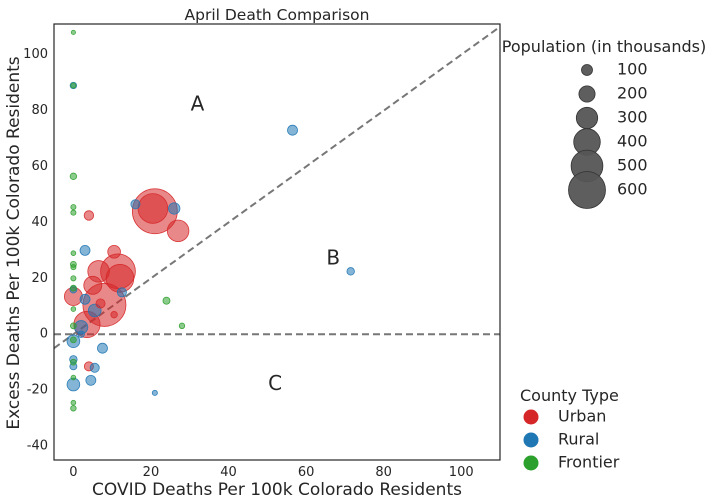  I want to click on y-tick-label--40: -40, so click(37, 446).